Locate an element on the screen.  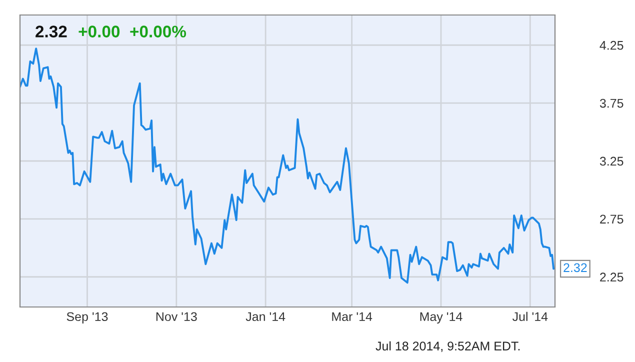
x-tick-label: Nov '13 is located at coordinates (176, 317).